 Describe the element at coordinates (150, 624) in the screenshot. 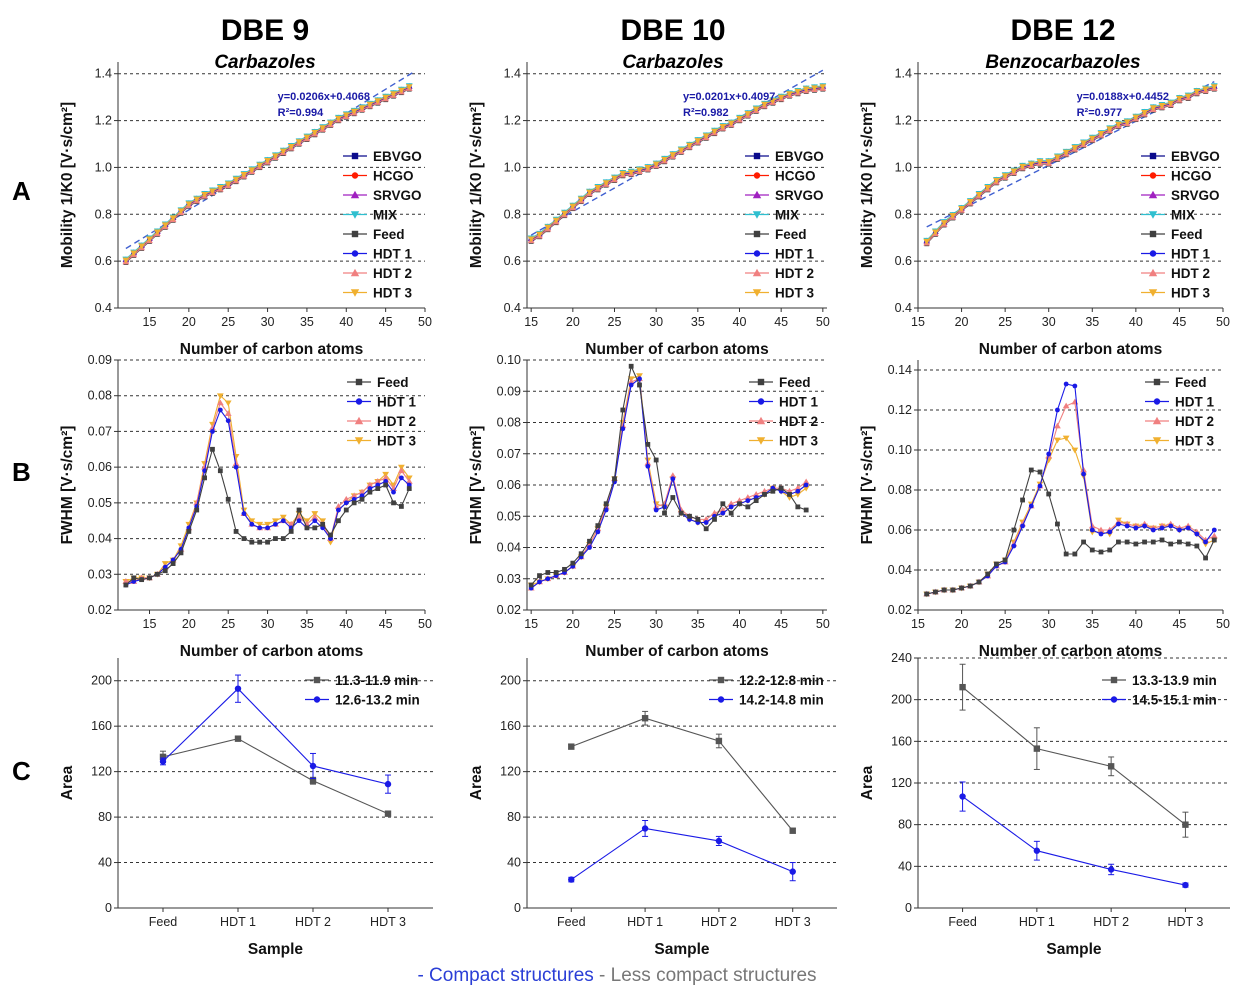

I see `x-tick-label: 15` at that location.